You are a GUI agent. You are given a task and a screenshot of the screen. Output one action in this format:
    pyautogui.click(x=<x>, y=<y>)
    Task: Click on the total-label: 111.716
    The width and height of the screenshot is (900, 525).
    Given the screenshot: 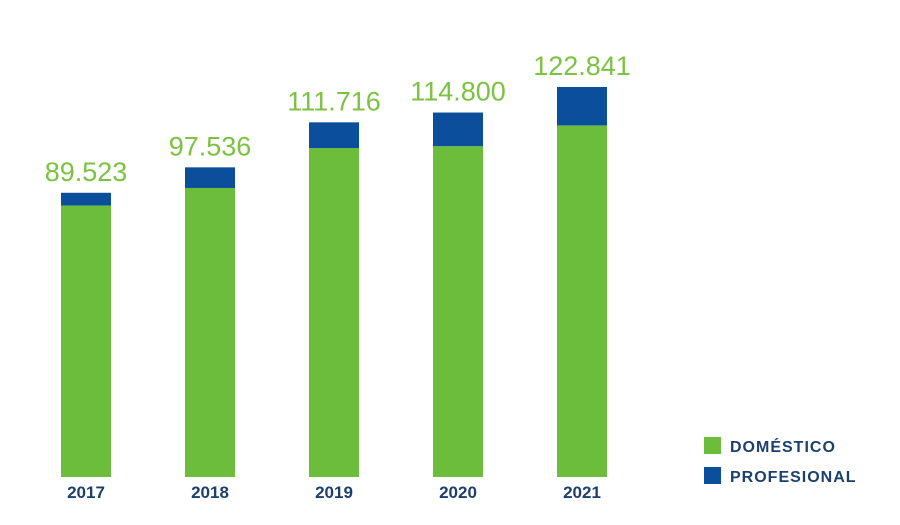 What is the action you would take?
    pyautogui.click(x=334, y=101)
    